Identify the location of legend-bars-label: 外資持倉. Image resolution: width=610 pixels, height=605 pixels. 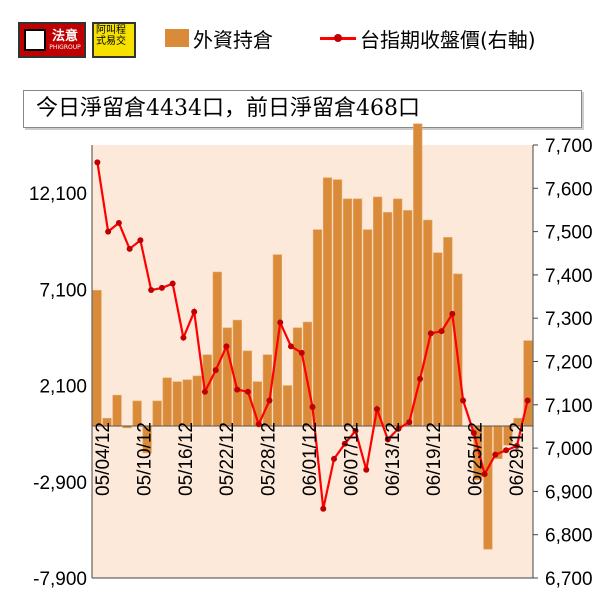
(233, 39).